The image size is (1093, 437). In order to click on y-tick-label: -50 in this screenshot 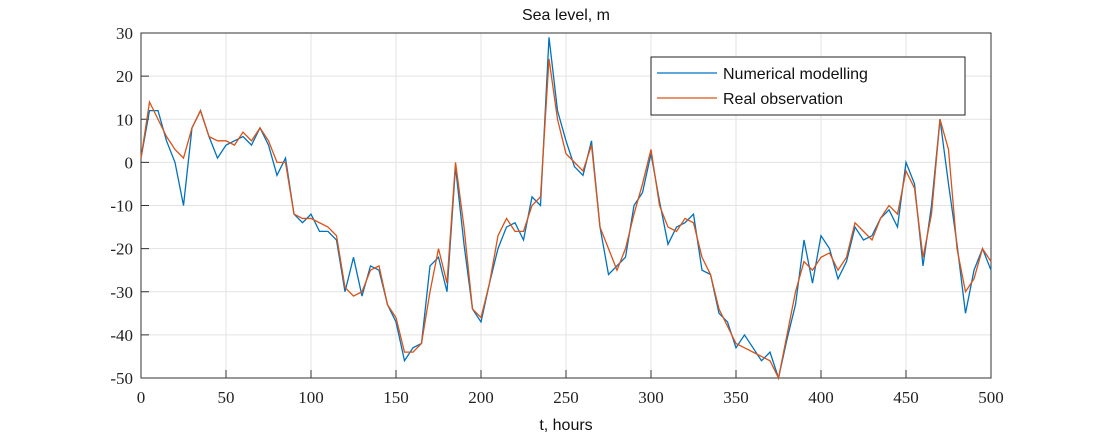, I will do `click(121, 378)`.